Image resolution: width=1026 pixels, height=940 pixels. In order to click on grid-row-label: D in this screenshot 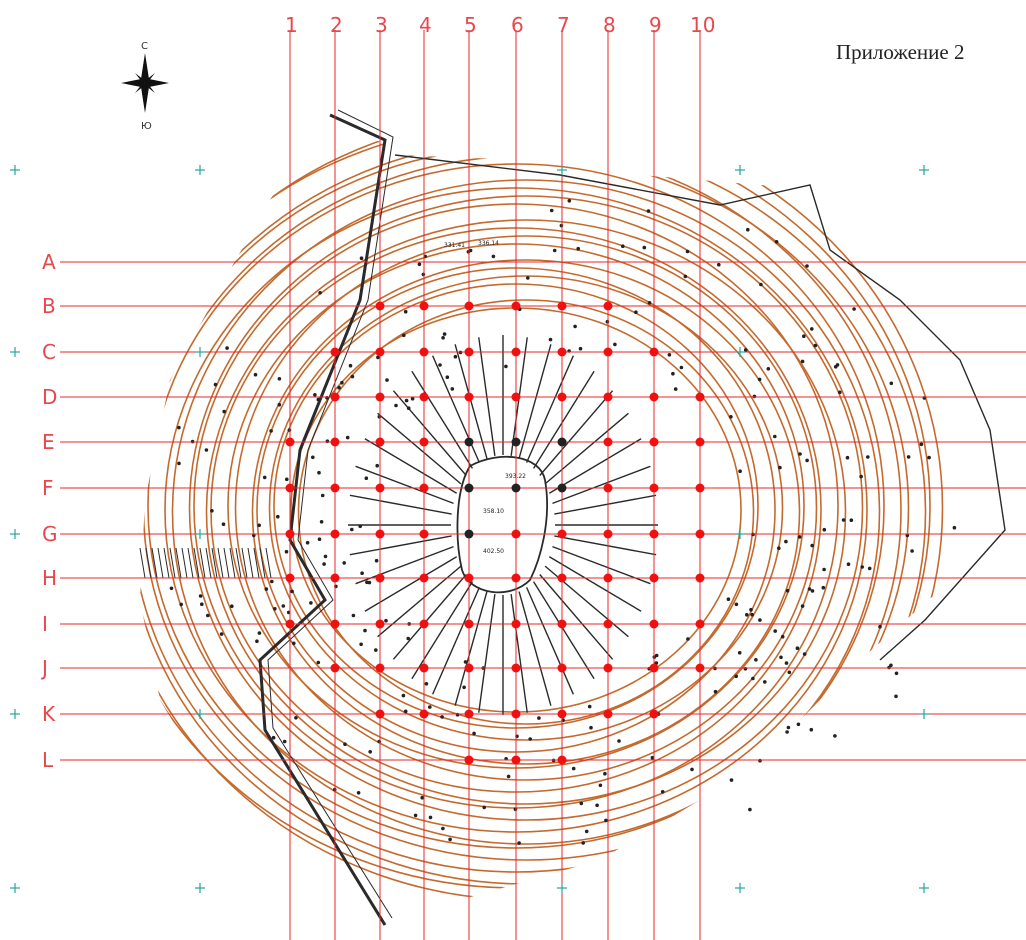, I will do `click(49, 397)`.